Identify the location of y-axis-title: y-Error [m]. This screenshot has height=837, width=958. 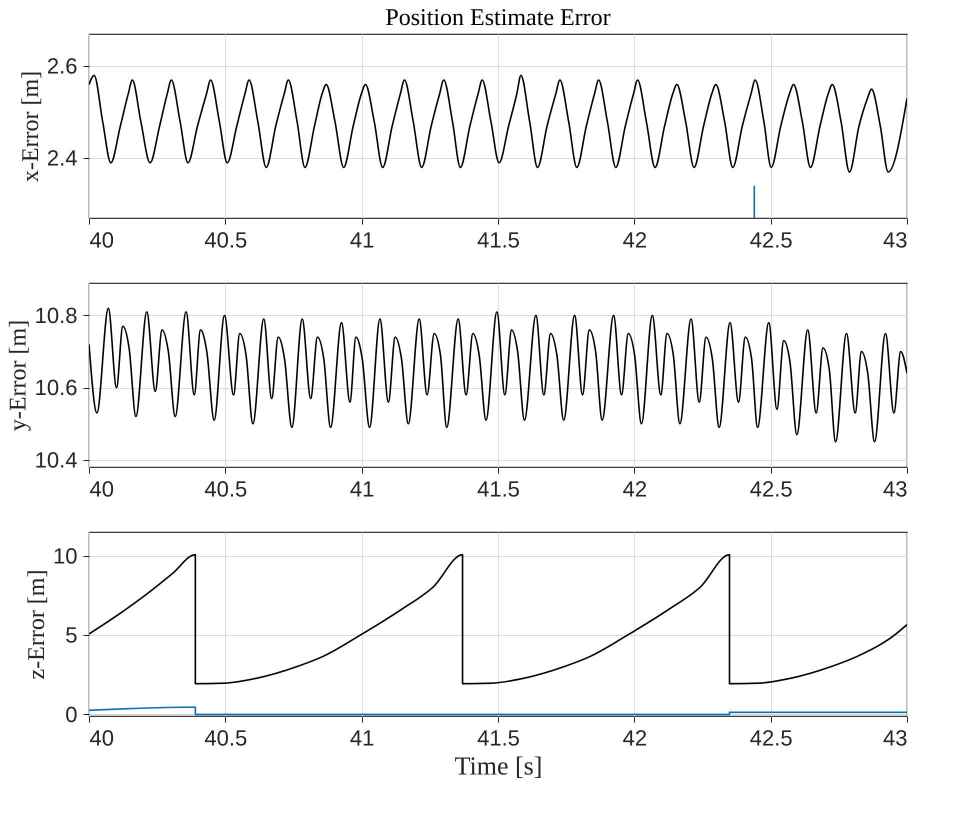
(19, 376).